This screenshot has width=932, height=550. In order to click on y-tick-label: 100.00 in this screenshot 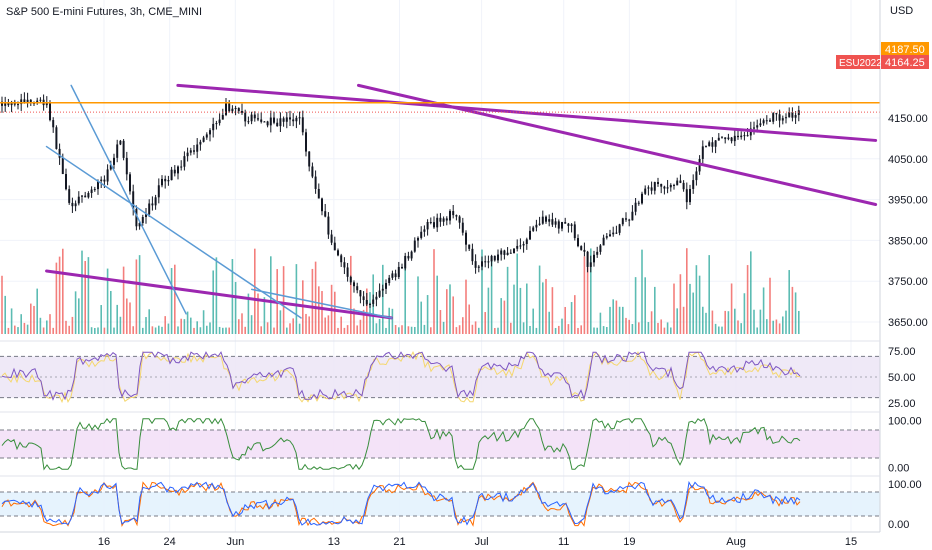, I will do `click(905, 422)`.